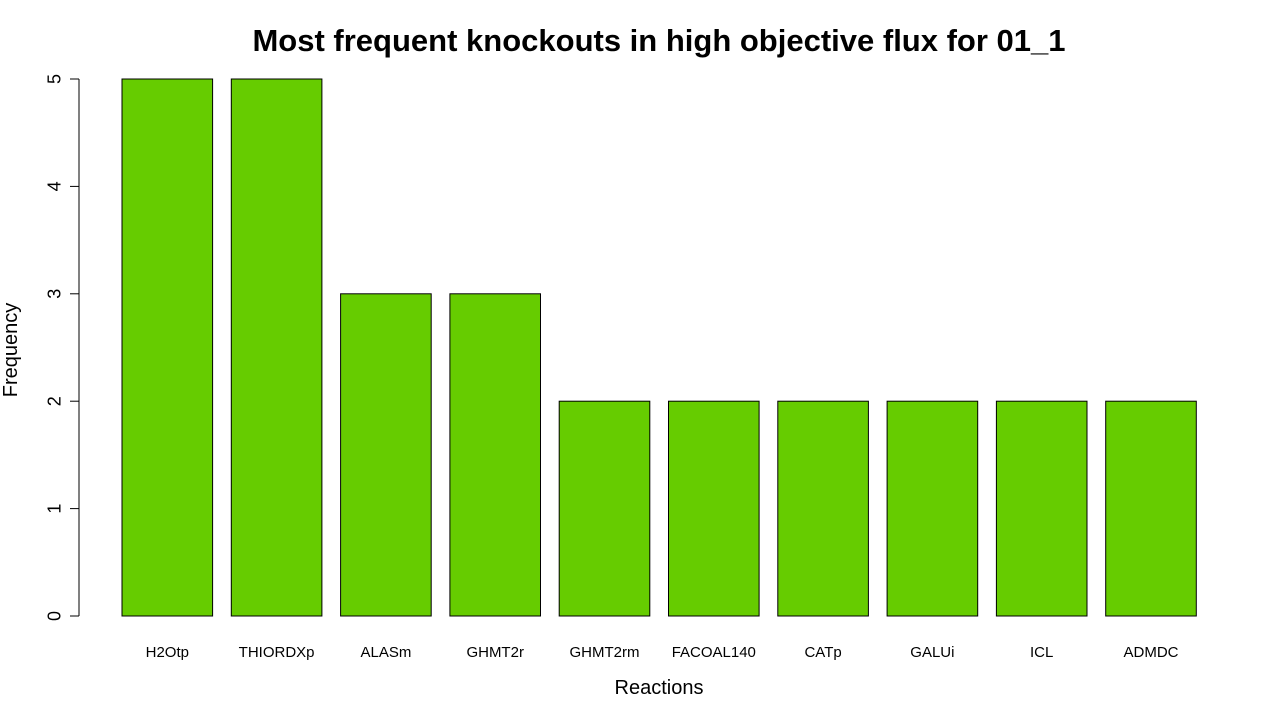 Image resolution: width=1280 pixels, height=720 pixels. Describe the element at coordinates (1041, 508) in the screenshot. I see `bar-icl` at that location.